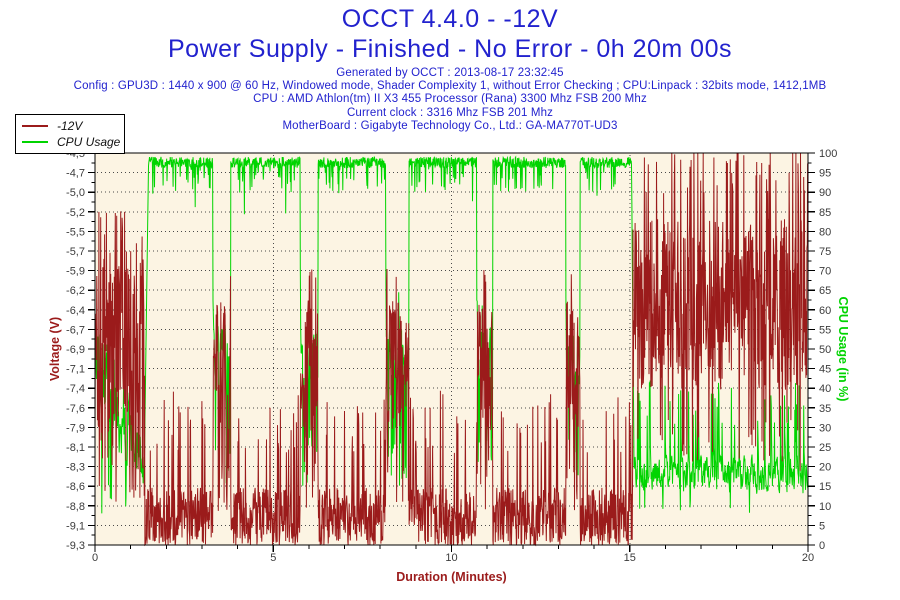 This screenshot has width=900, height=600. I want to click on voltage-tick-label: -6,9, so click(75, 350).